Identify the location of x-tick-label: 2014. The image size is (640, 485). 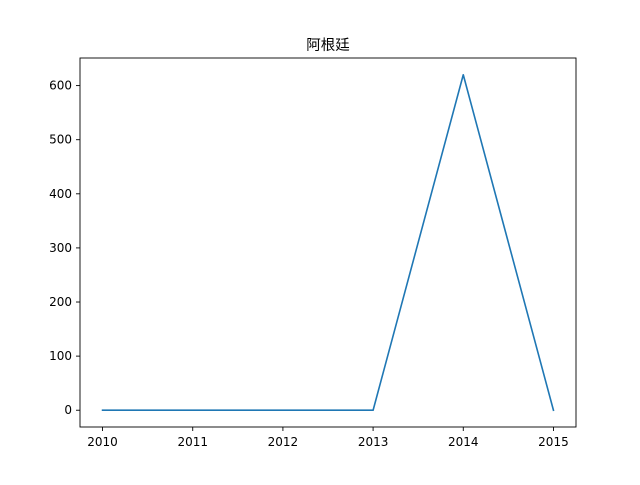
(463, 442).